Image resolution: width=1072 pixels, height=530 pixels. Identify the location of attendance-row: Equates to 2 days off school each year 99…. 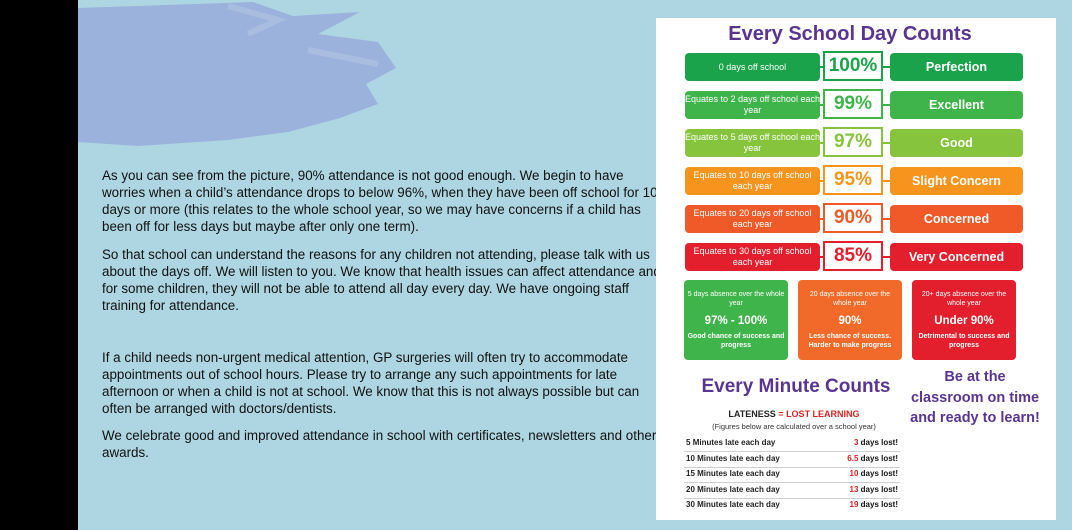
(854, 104).